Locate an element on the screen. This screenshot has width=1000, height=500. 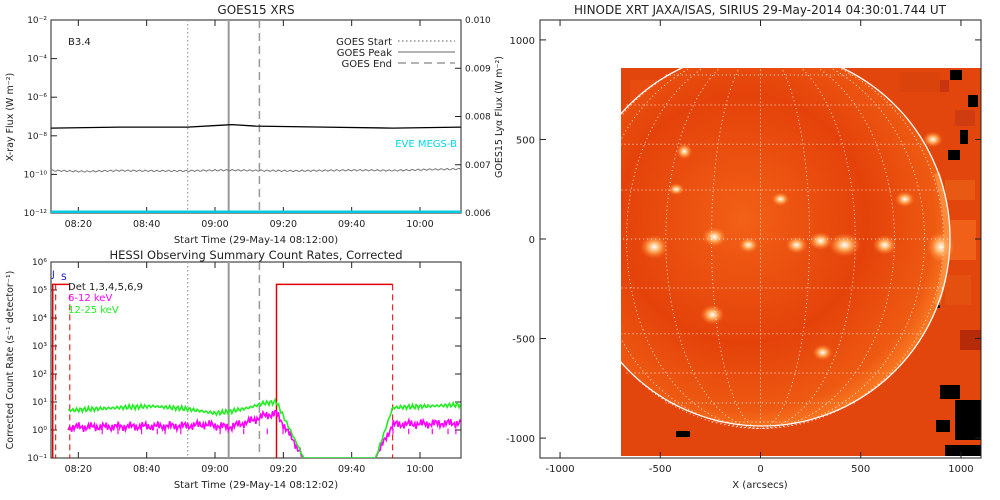
hessi-y-tick-label: 10⁶ is located at coordinates (39, 263).